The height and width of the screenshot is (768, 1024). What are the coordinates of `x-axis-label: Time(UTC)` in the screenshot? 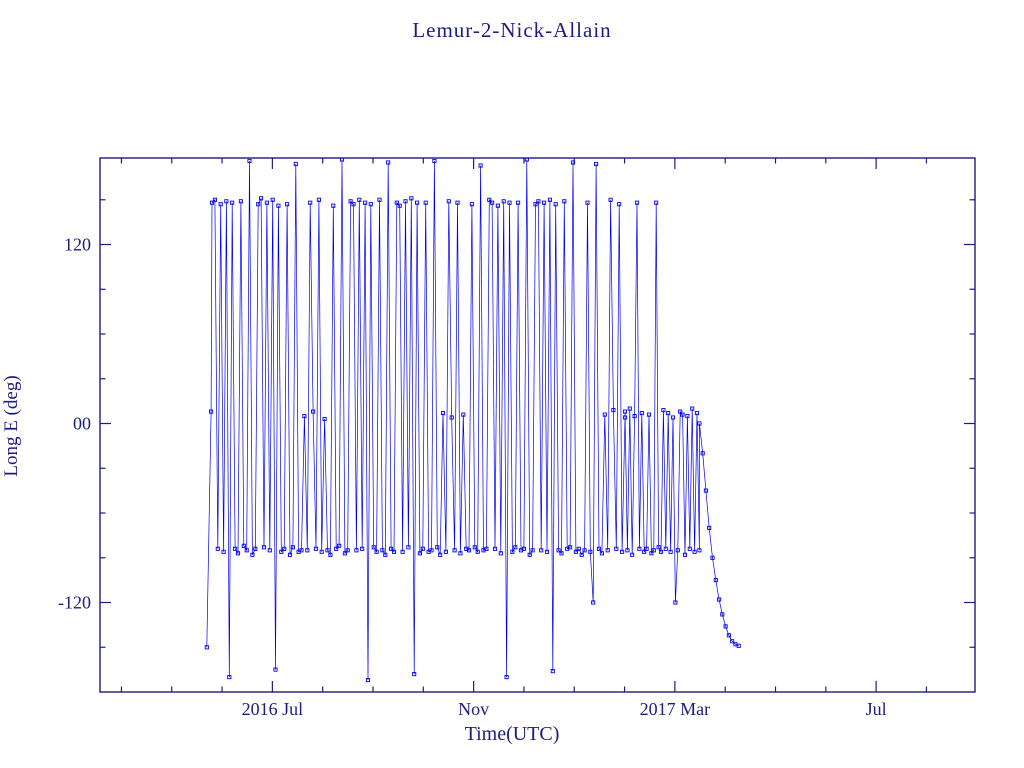 It's located at (512, 734).